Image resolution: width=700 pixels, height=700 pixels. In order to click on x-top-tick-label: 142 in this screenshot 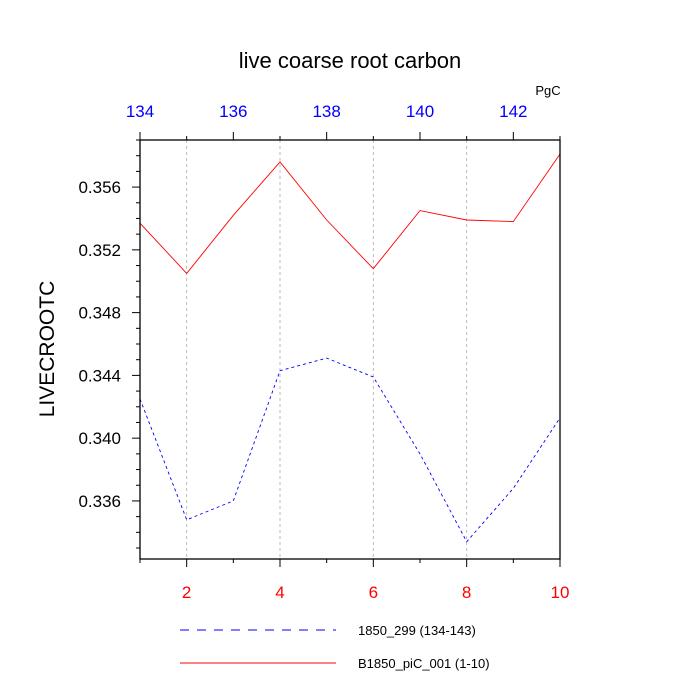, I will do `click(513, 111)`.